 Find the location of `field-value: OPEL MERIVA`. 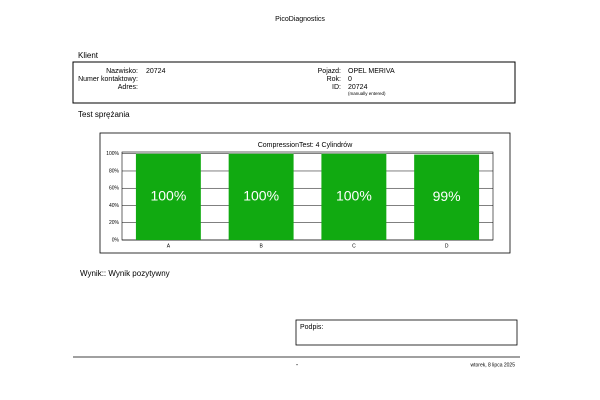

field-value: OPEL MERIVA is located at coordinates (371, 71).